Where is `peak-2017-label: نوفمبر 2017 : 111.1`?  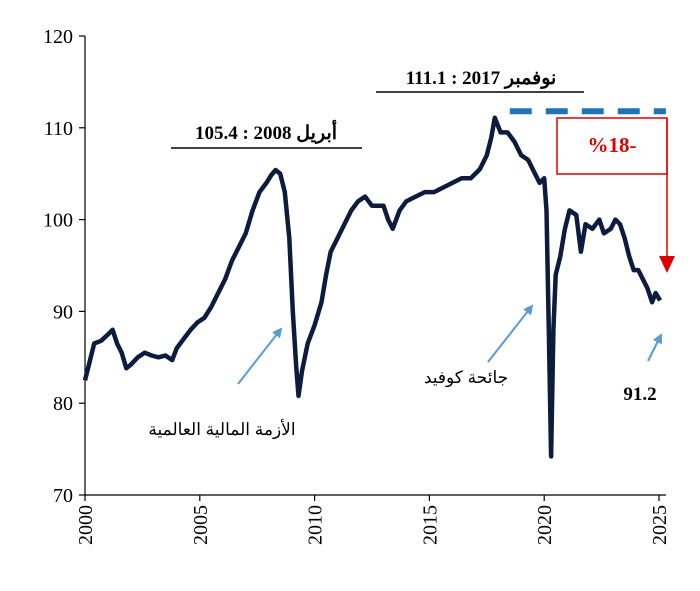
peak-2017-label: نوفمبر 2017 : 111.1 is located at coordinates (481, 78).